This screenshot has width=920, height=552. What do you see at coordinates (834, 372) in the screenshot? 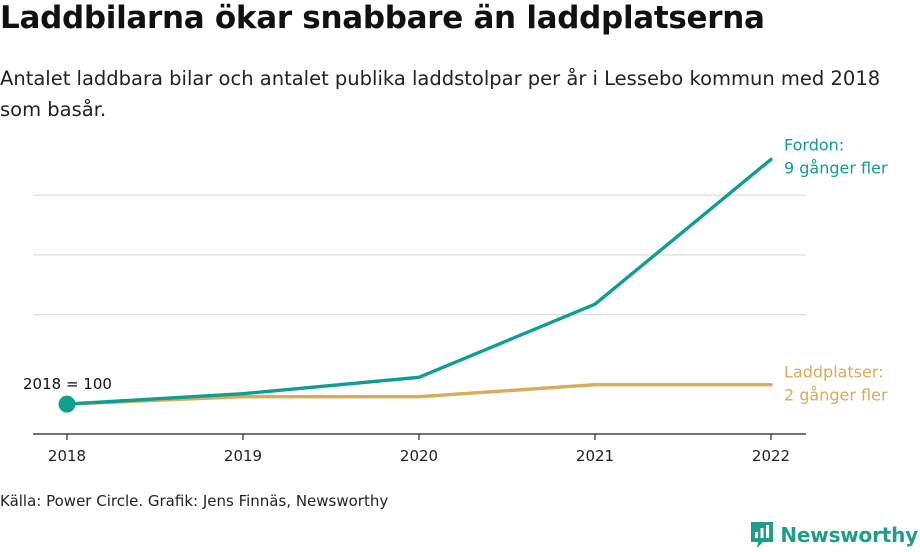
I see `series-label-laddplatser: Laddplatser:` at bounding box center [834, 372].